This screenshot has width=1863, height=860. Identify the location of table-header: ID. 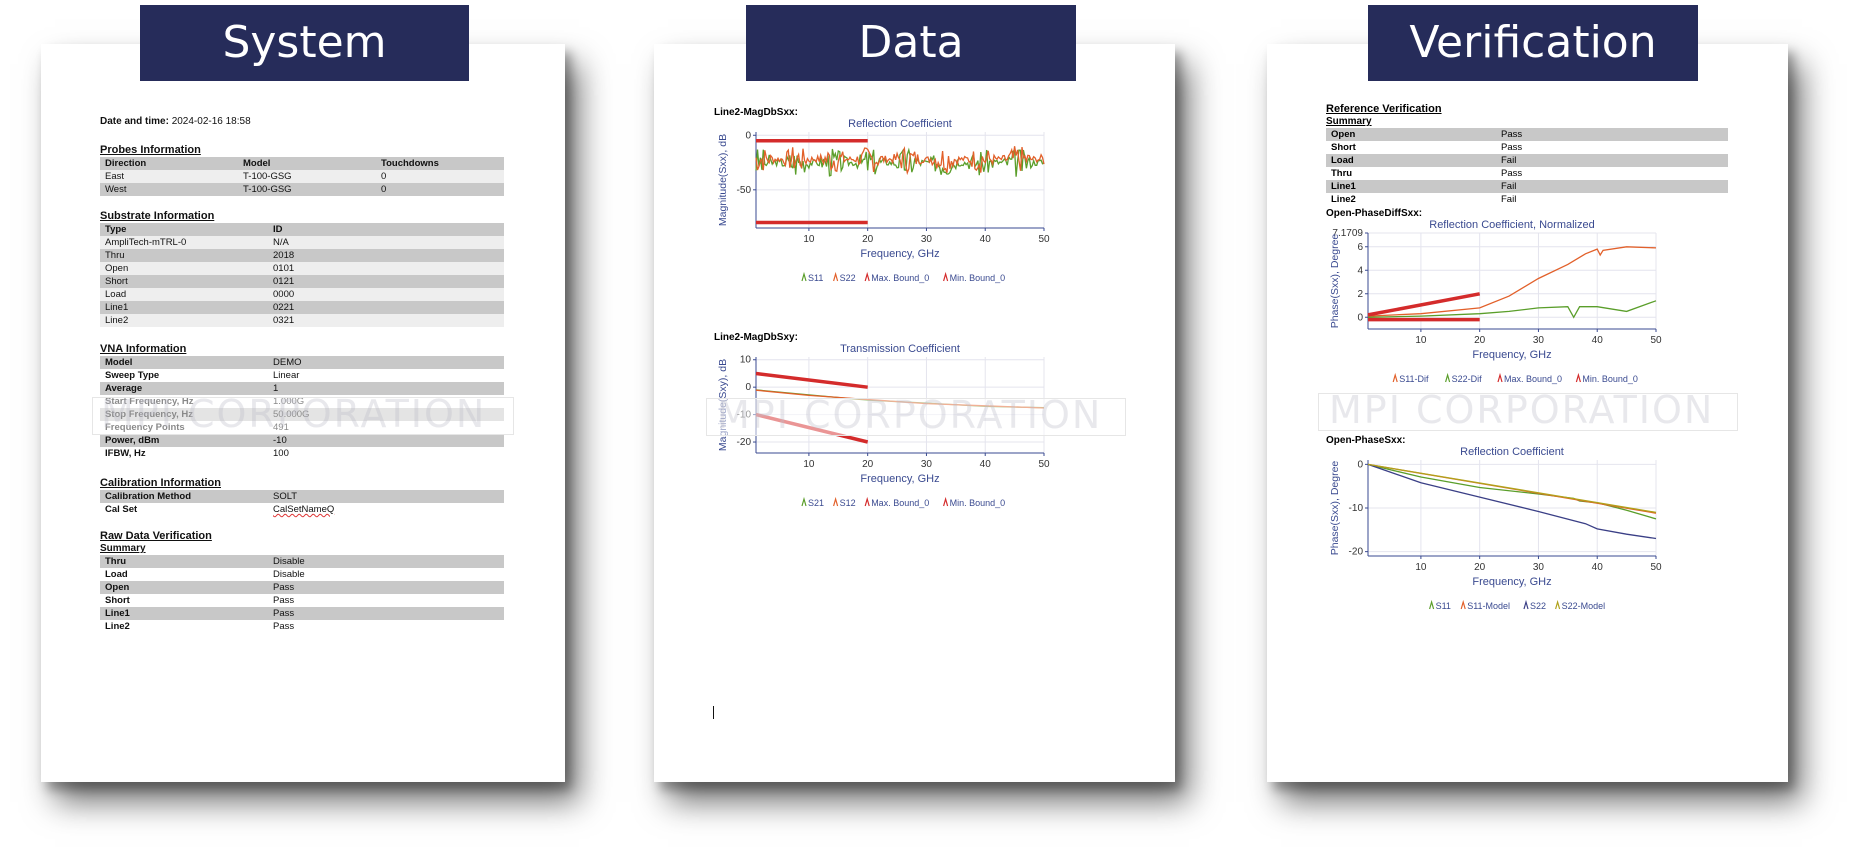
(386, 229).